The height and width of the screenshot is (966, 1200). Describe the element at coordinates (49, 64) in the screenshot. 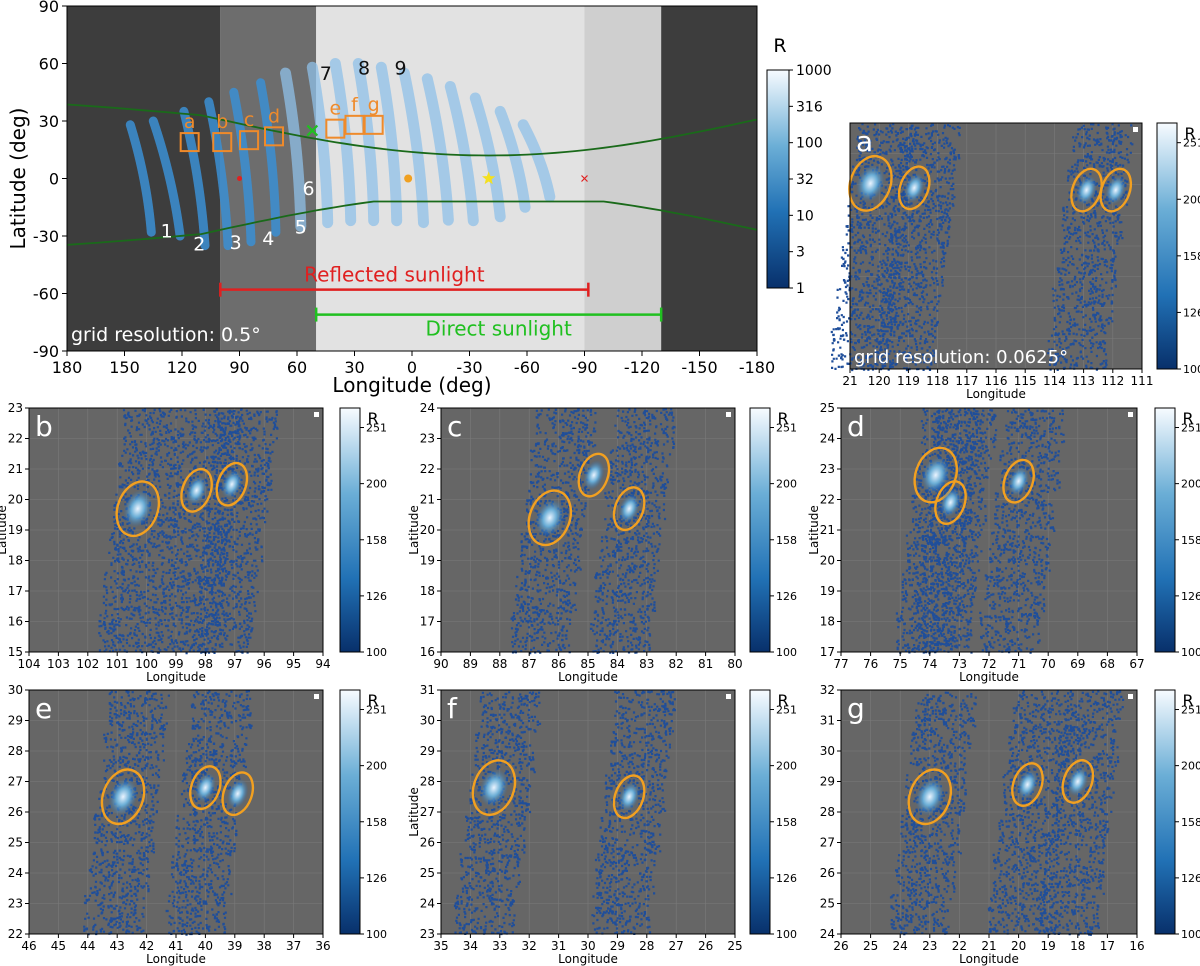

I see `y-tick-label: 60` at that location.